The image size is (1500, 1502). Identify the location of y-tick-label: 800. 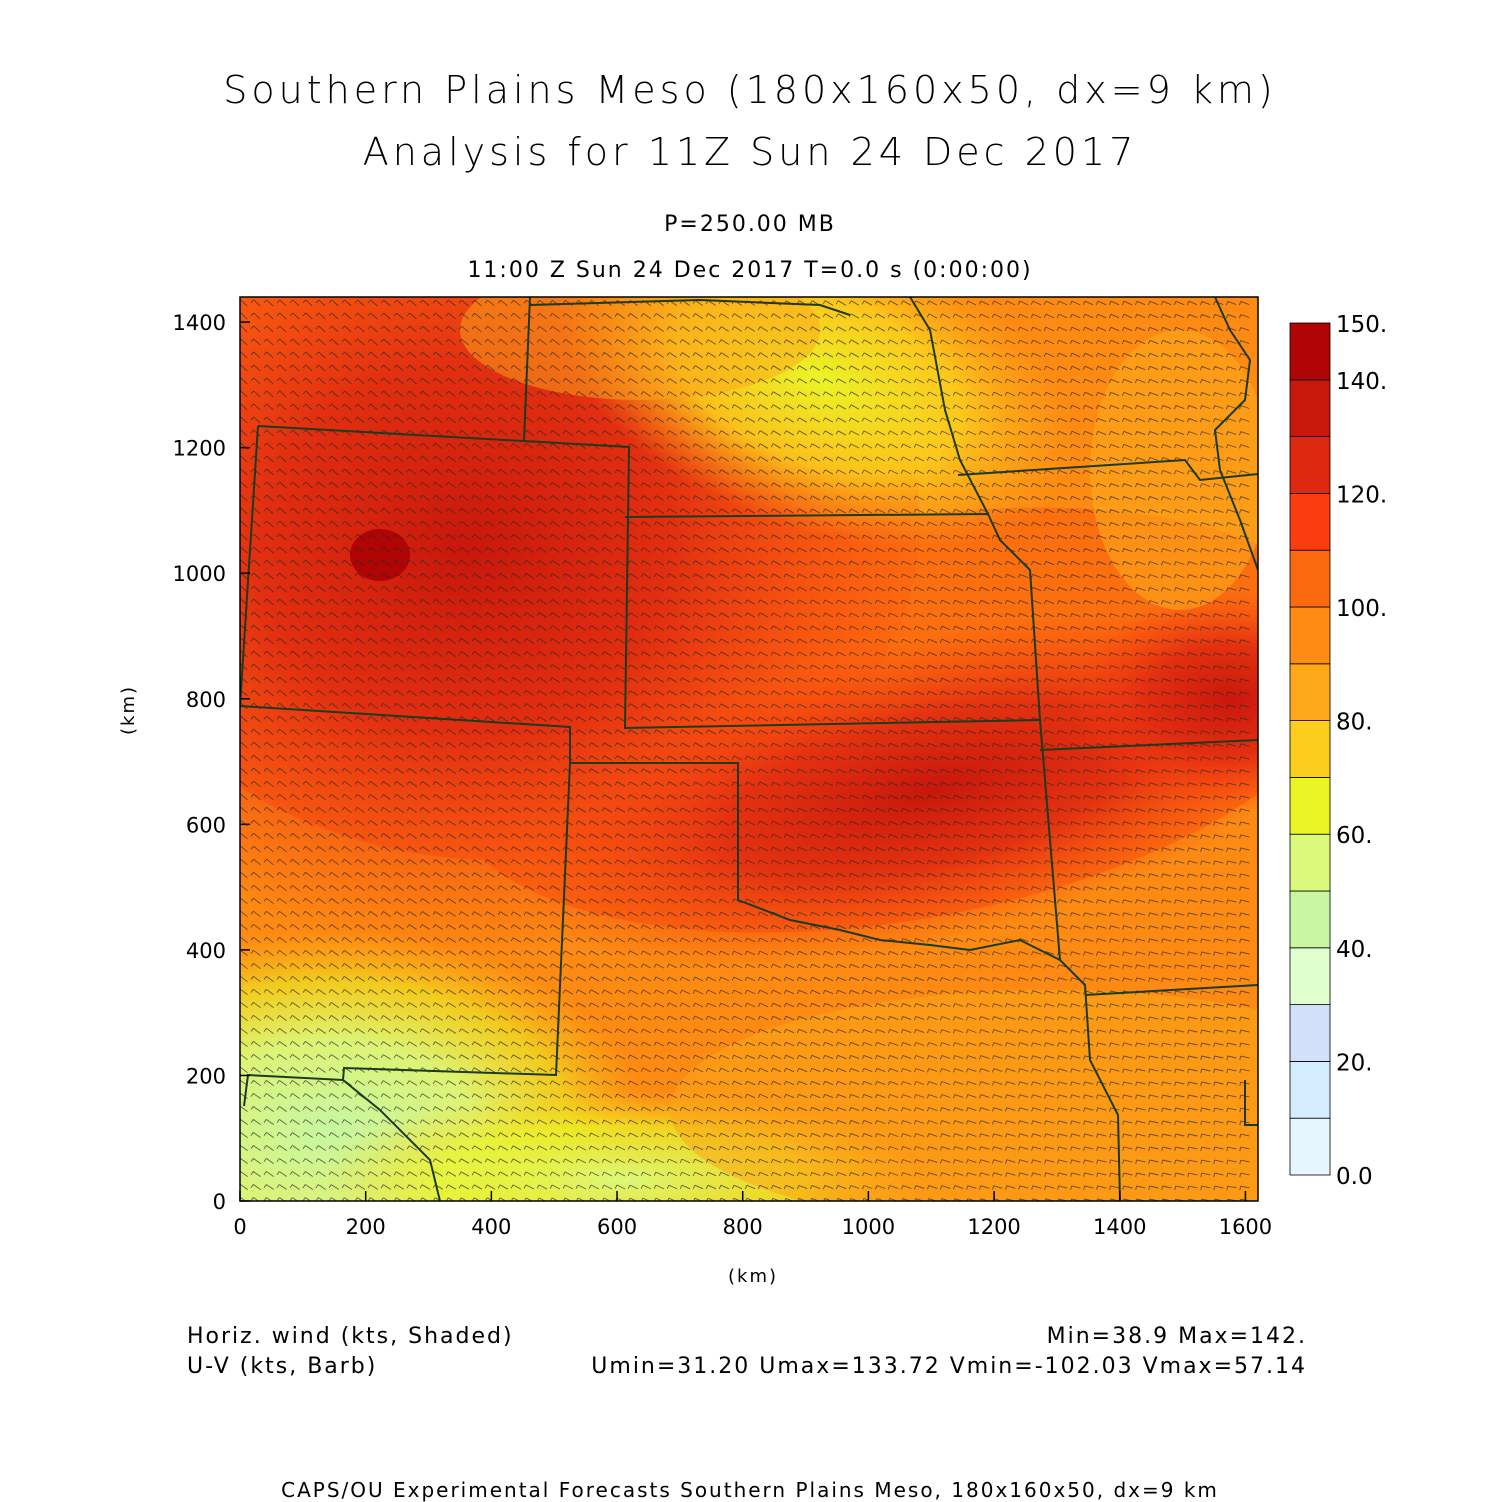
(206, 700).